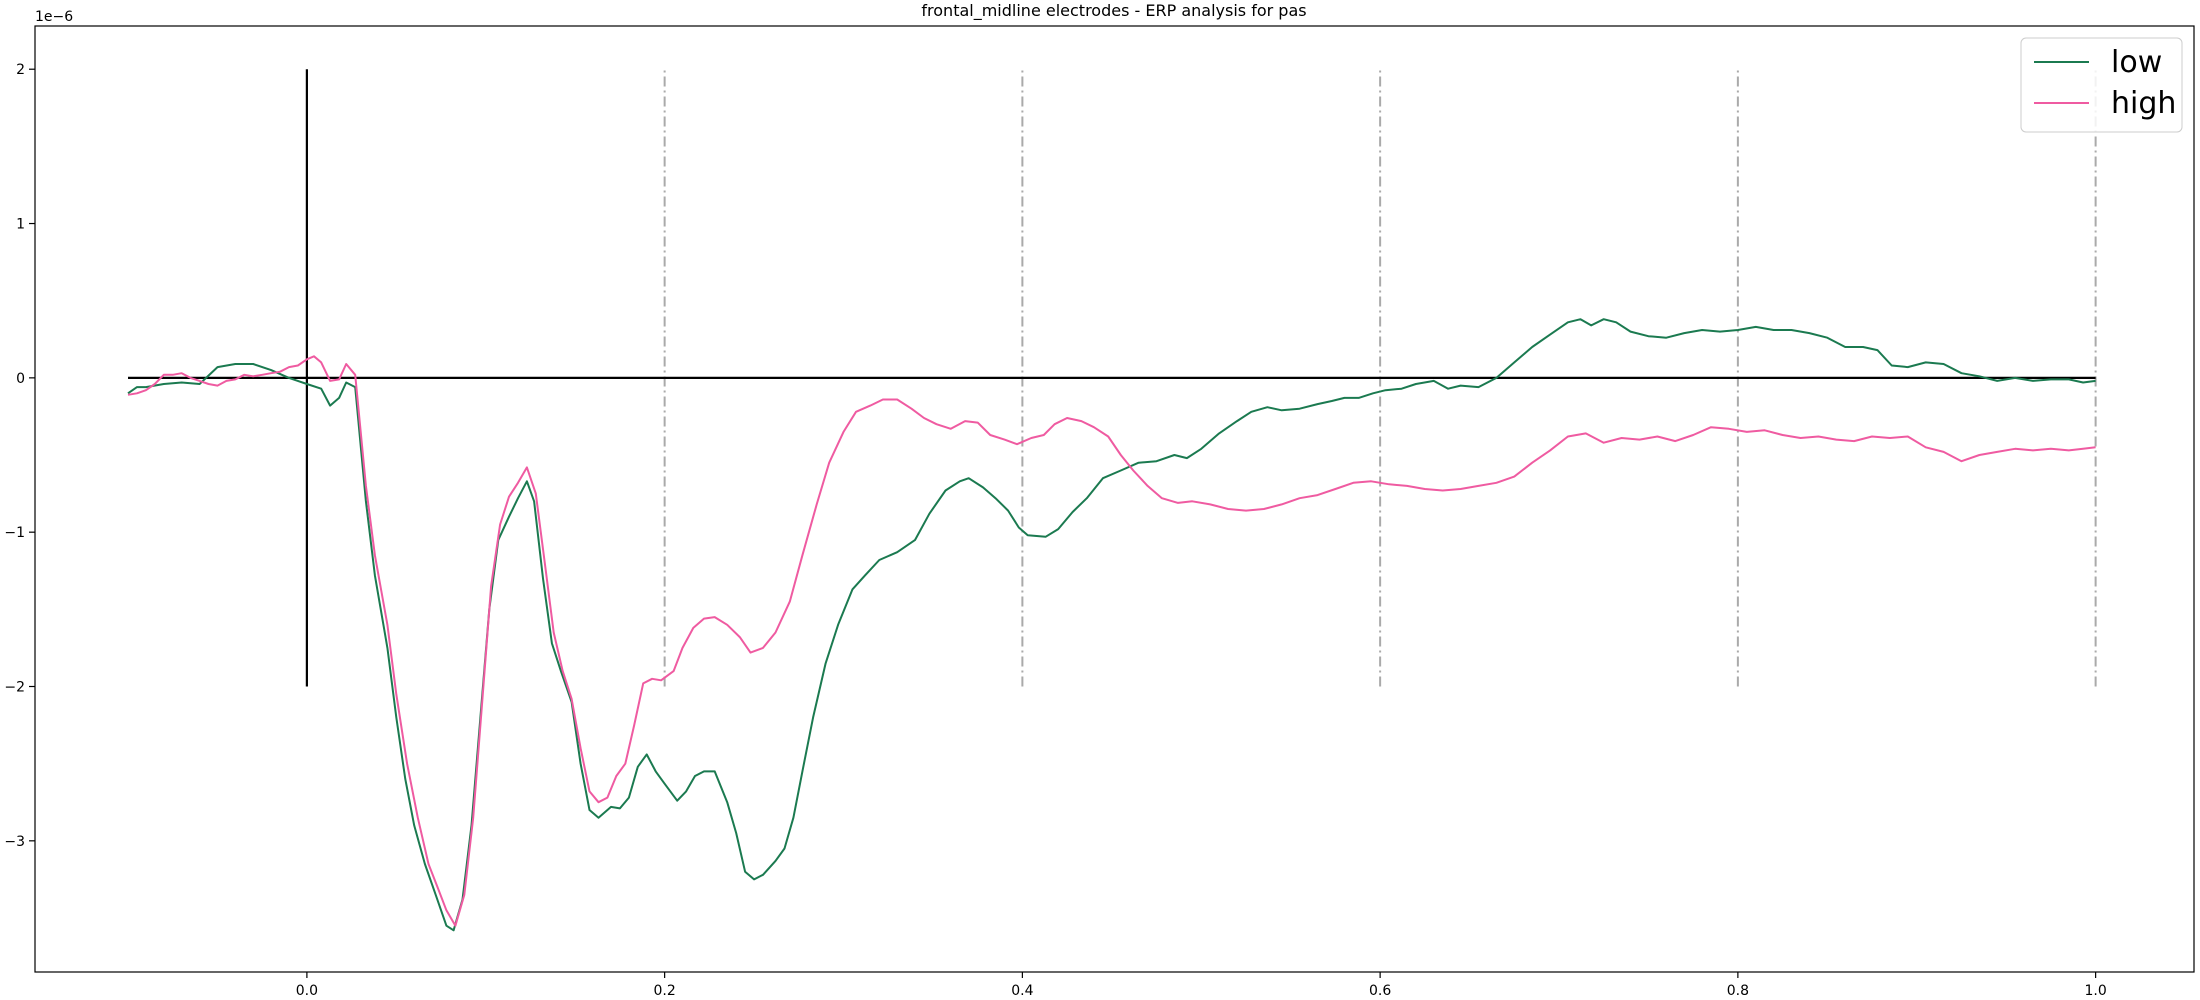 The height and width of the screenshot is (1000, 2200). I want to click on x-tick-label: 0.4, so click(1022, 991).